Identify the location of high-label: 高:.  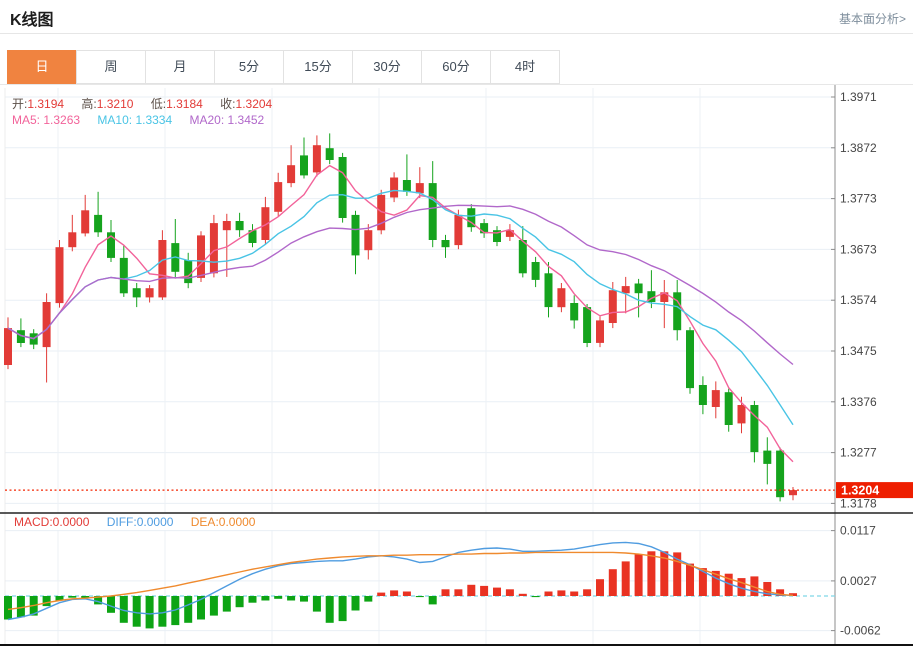
(89, 104).